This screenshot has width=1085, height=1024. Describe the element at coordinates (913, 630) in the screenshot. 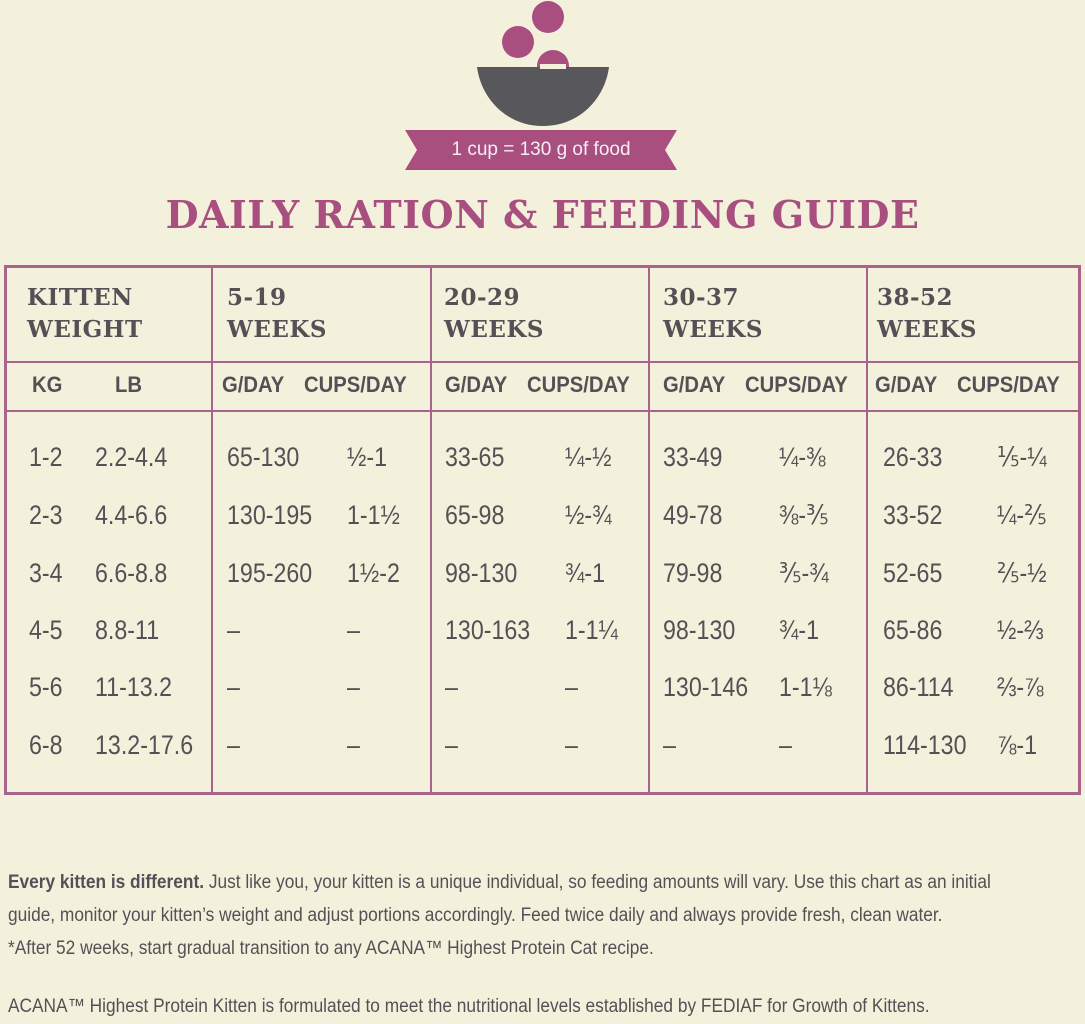

I see `g-day-cell: 65-86` at that location.